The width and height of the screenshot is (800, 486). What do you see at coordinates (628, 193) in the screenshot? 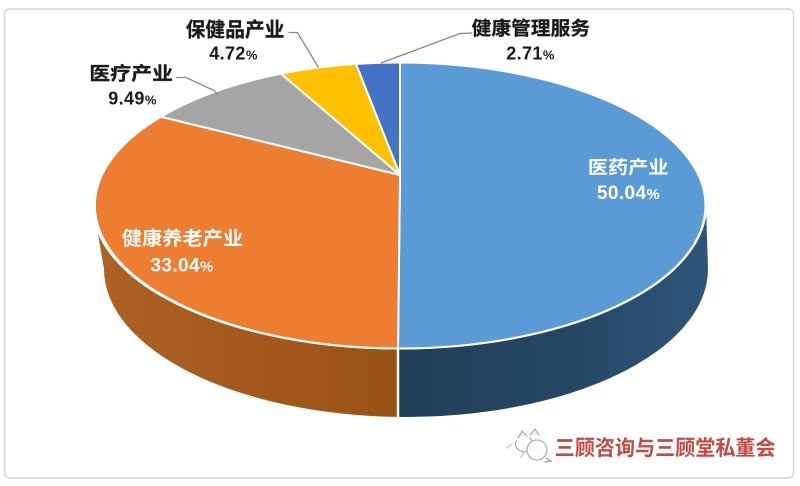
I see `svg-text: 50.04%` at bounding box center [628, 193].